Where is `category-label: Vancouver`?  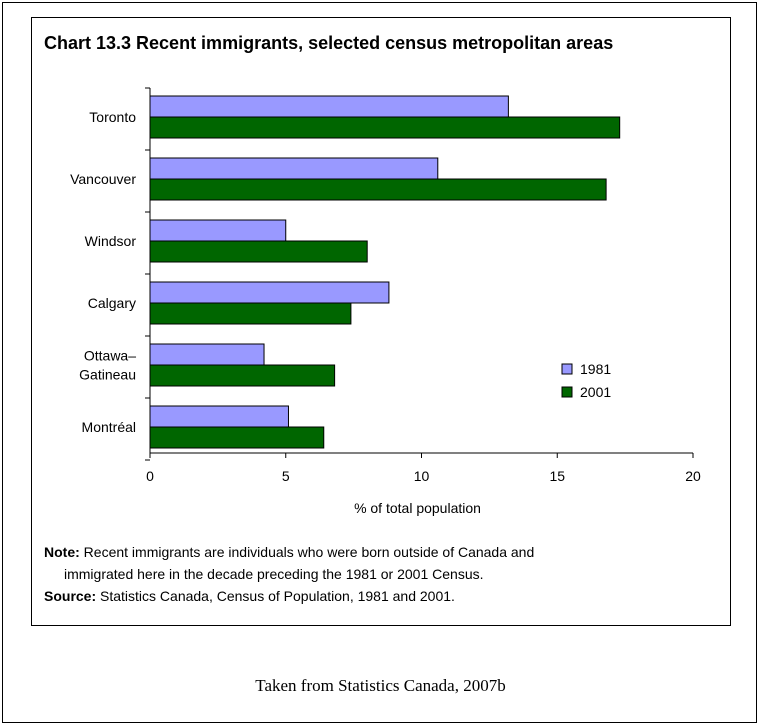
category-label: Vancouver is located at coordinates (103, 179).